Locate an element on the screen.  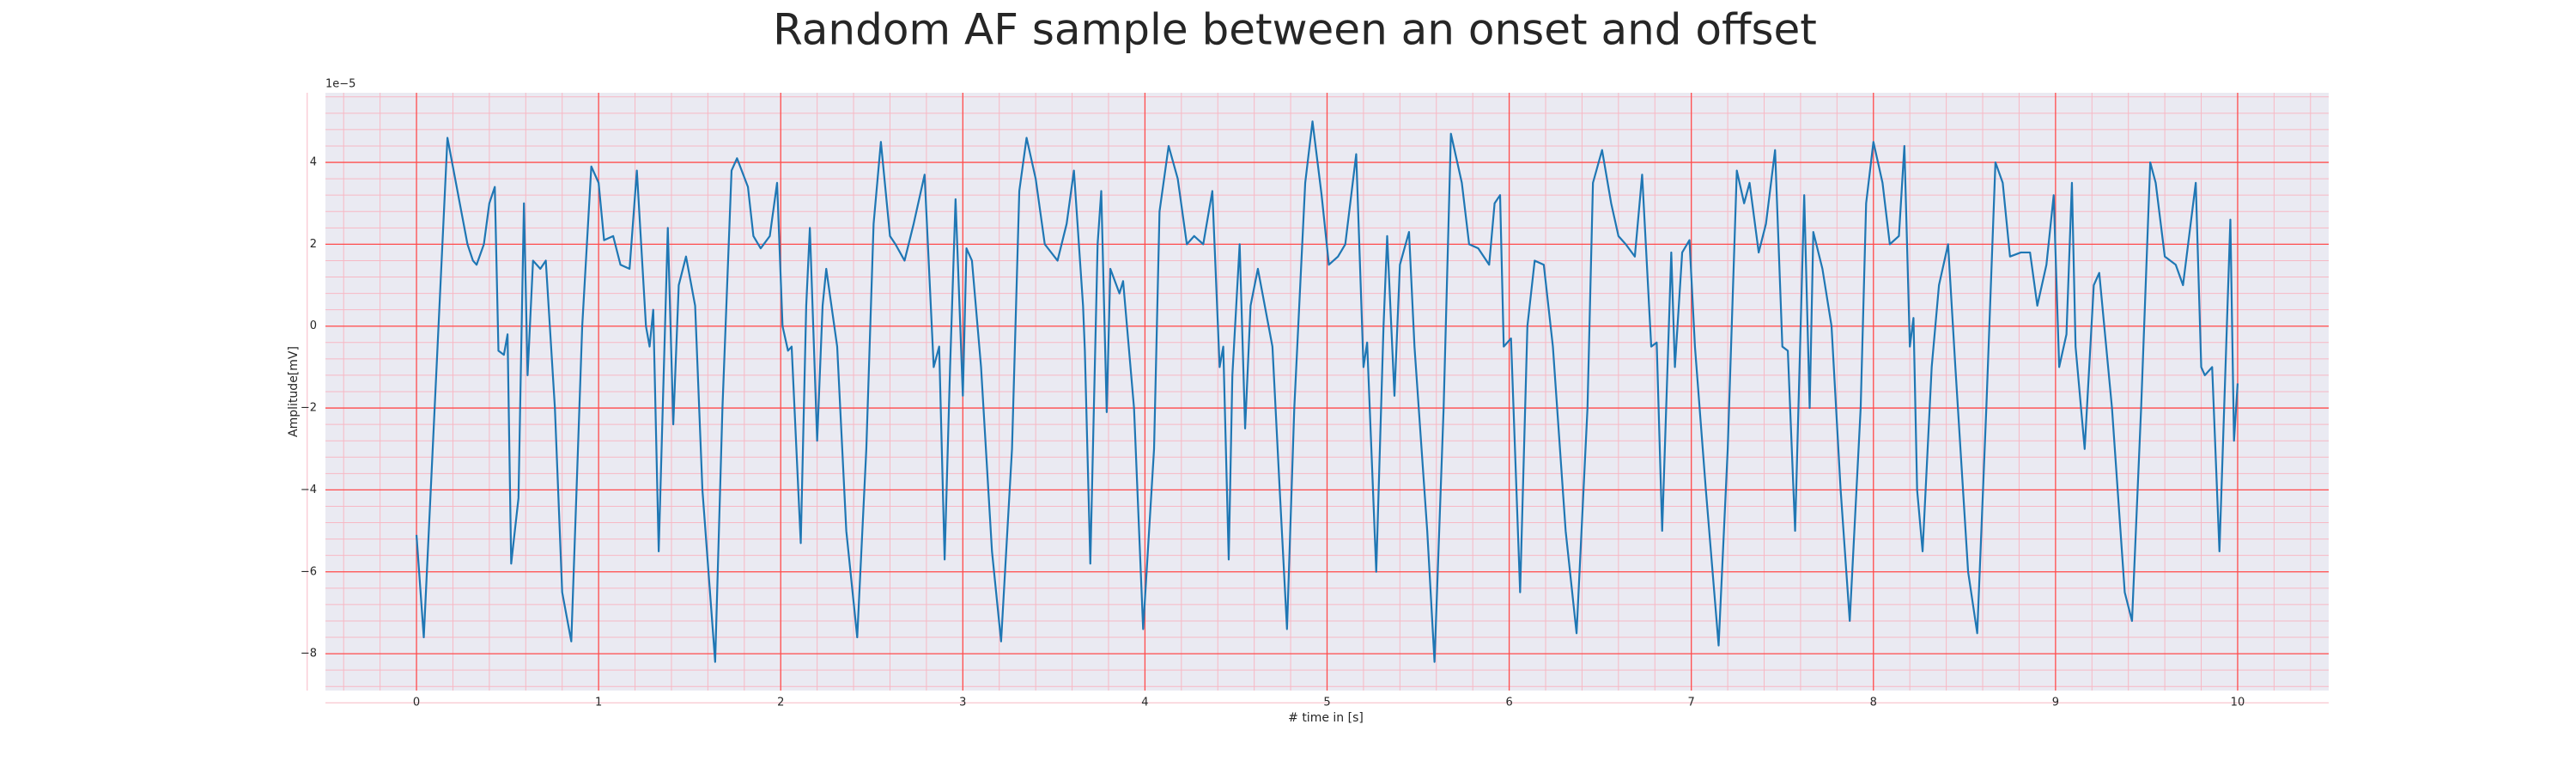
x-tick-label: 1 is located at coordinates (598, 703).